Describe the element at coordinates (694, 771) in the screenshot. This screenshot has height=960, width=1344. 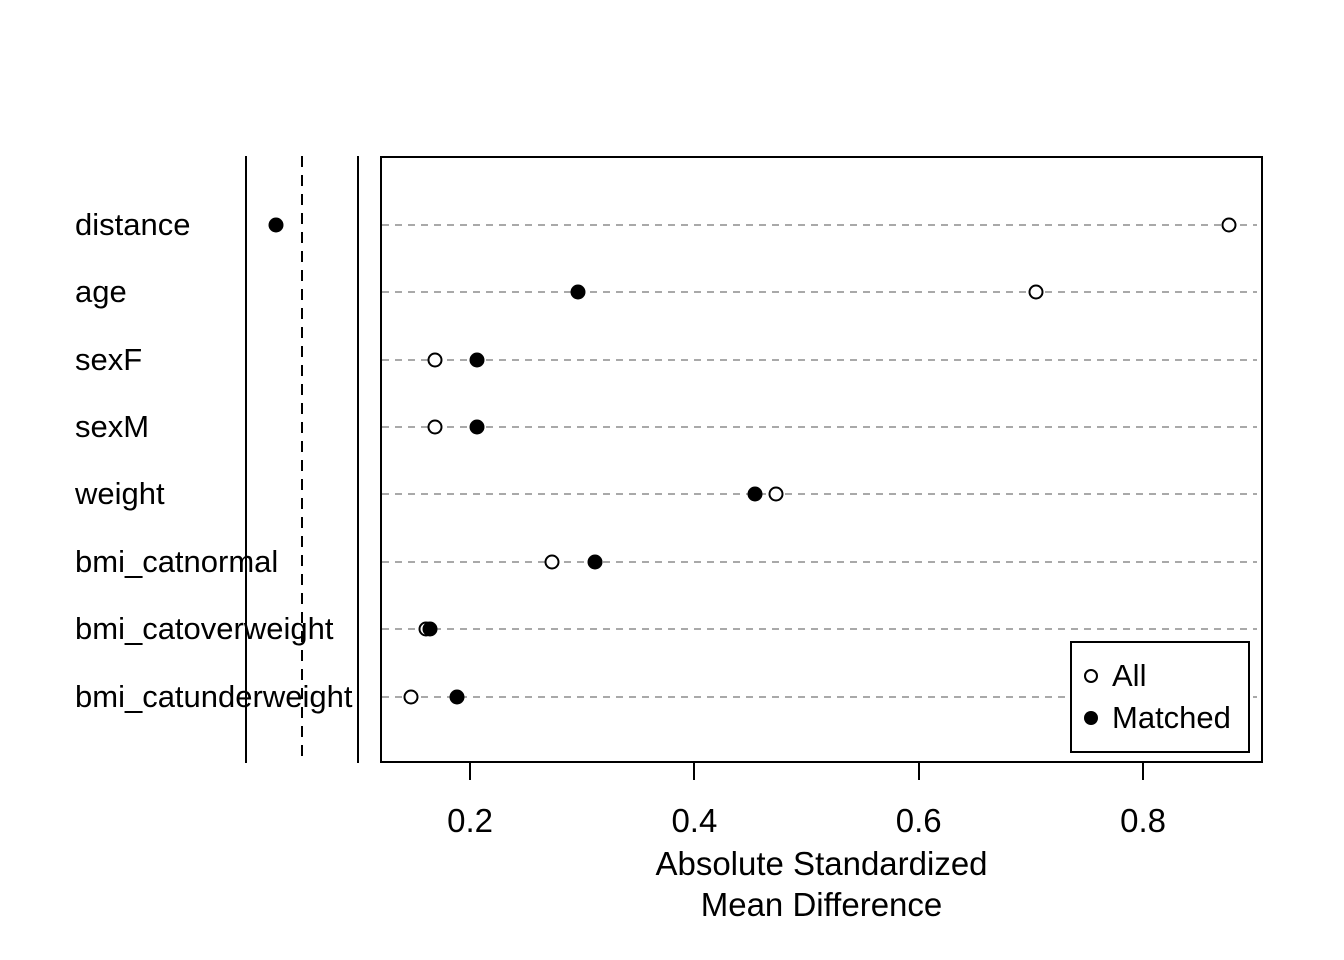
I see `x-tick-0.4` at that location.